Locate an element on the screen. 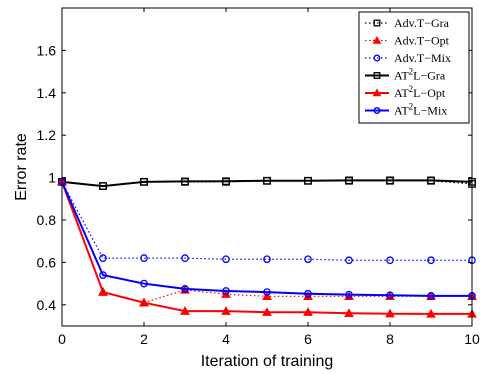  legend-label: Adv.T−Opt is located at coordinates (422, 41).